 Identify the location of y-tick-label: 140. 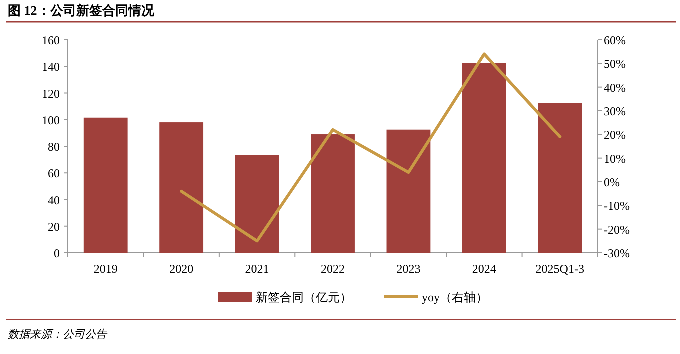
(51, 67).